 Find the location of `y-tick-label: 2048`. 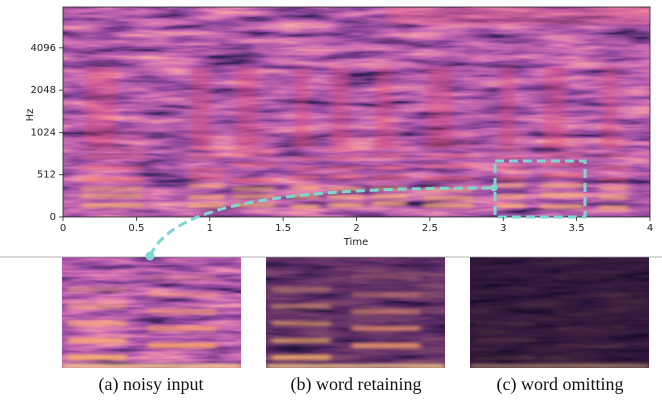

y-tick-label: 2048 is located at coordinates (43, 90).